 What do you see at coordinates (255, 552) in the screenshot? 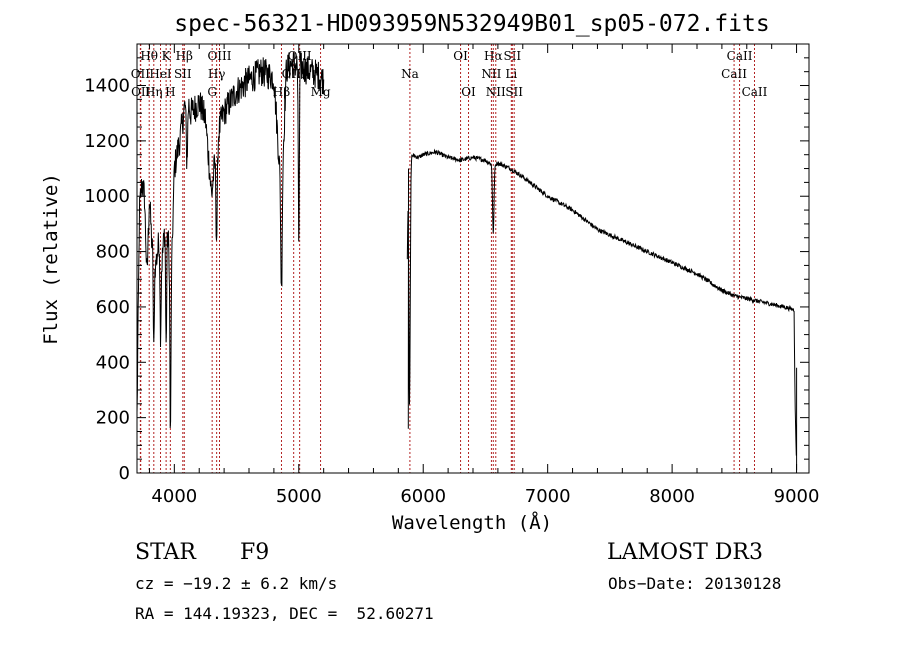
I see `object-subclass: F9` at bounding box center [255, 552].